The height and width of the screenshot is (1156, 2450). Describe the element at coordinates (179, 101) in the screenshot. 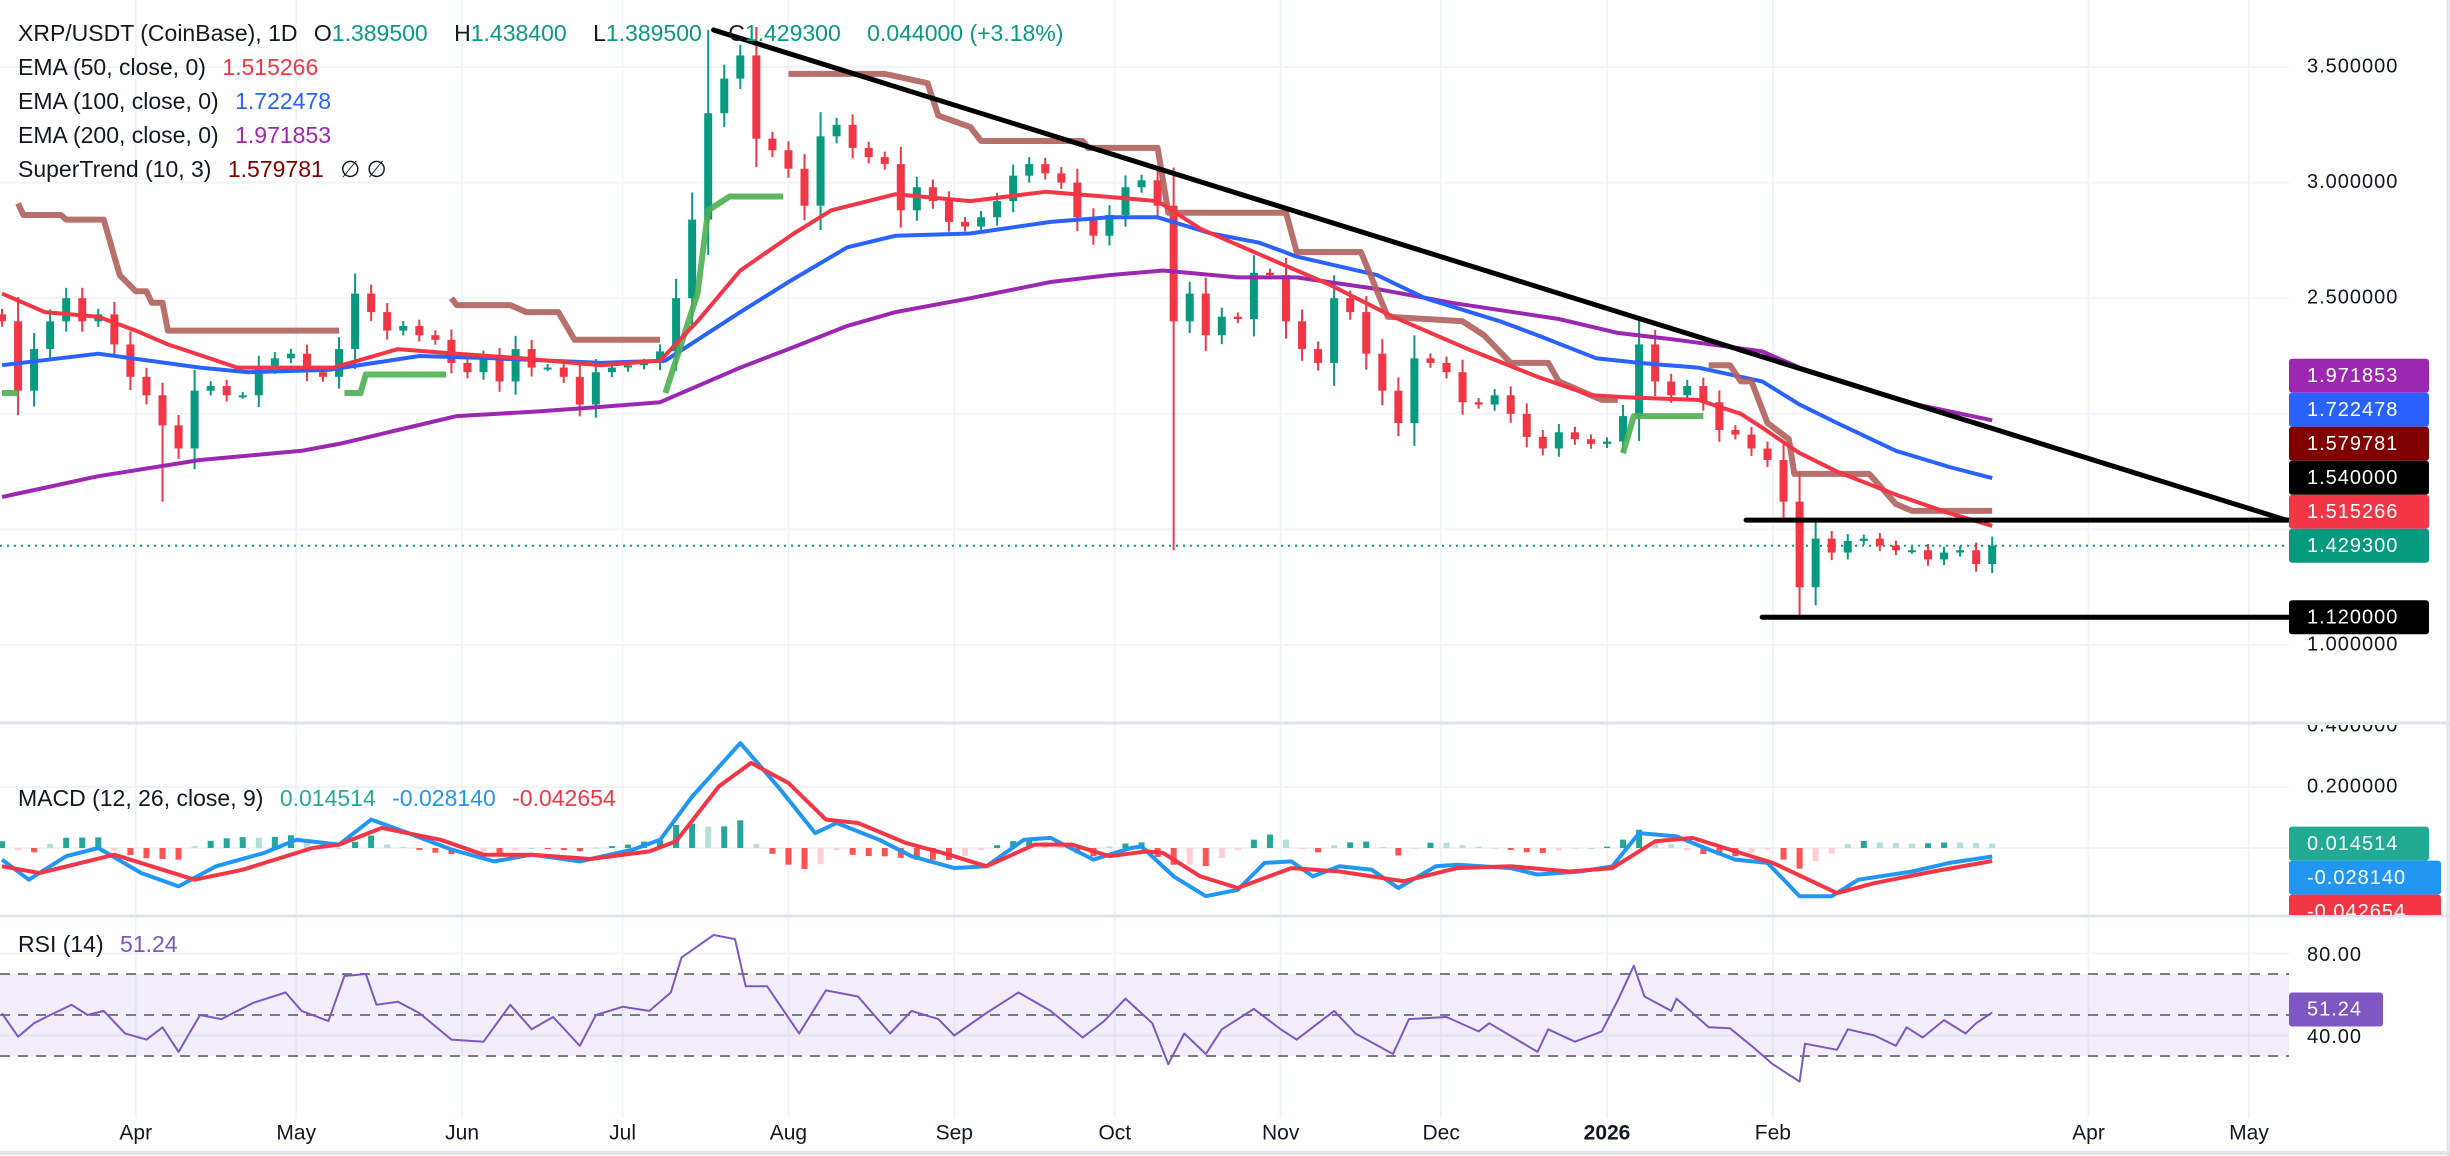

I see `ema100-legend: EMA (100, close, 0) 1.722478` at that location.